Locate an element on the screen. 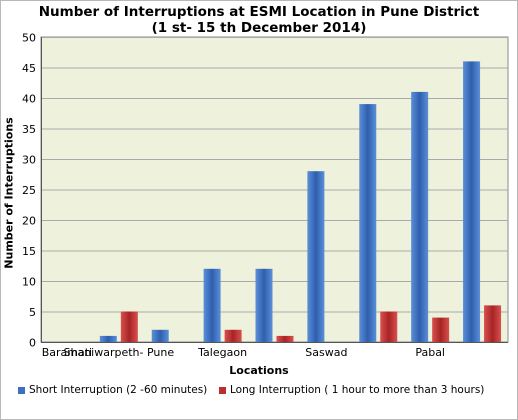 The image size is (518, 420). y-tick-label: 20 is located at coordinates (29, 221).